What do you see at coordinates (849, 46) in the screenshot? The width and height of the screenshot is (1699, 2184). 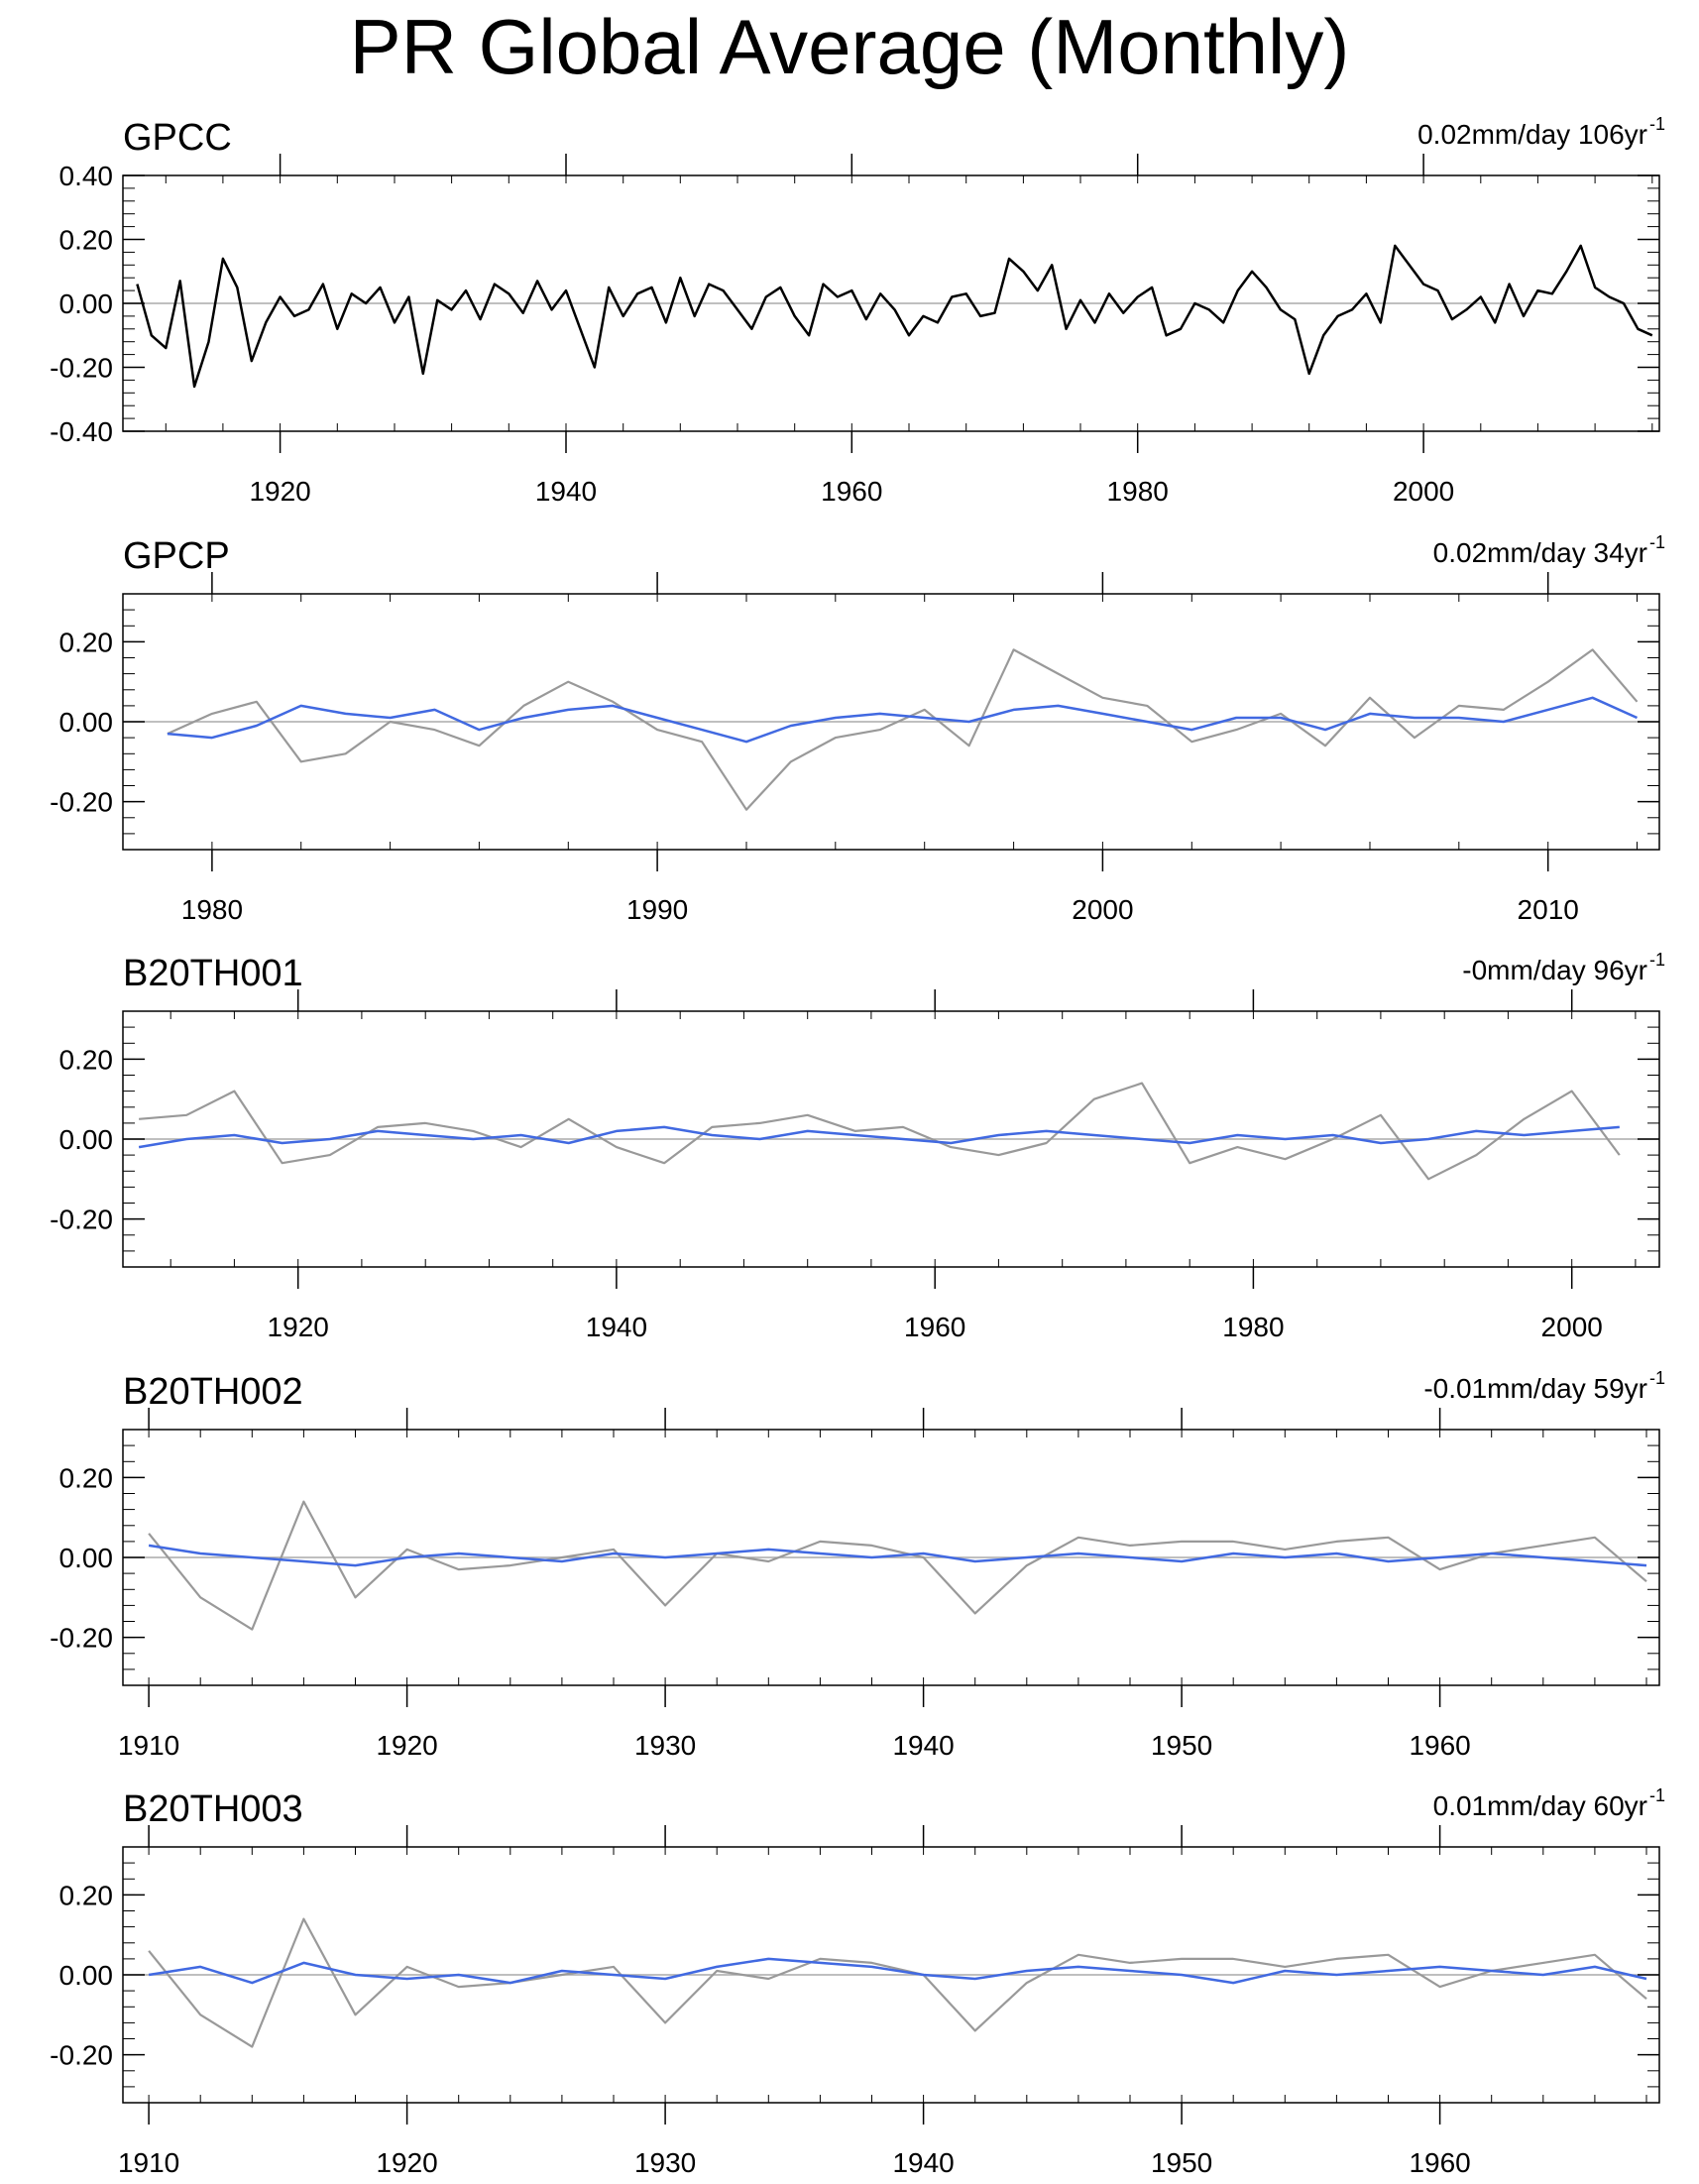 I see `chart-title: PR Global Average (Monthly)` at bounding box center [849, 46].